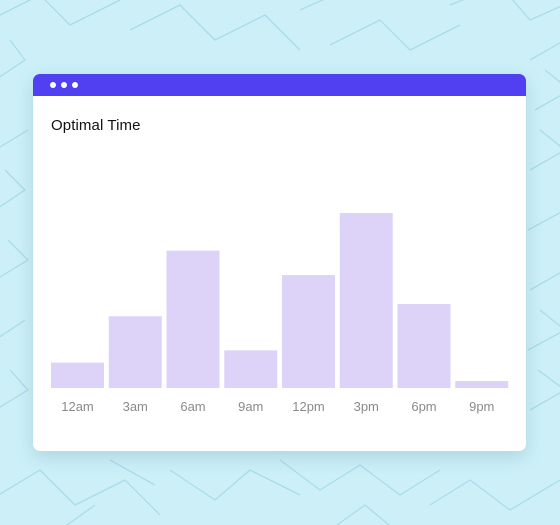  Describe the element at coordinates (279, 85) in the screenshot. I see `window-titlebar` at that location.